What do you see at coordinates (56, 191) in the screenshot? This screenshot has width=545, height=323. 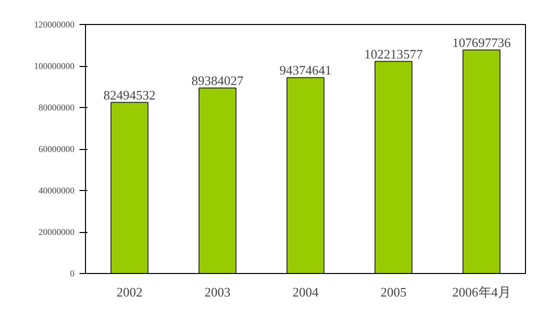 I see `y-tick-label: 40000000` at bounding box center [56, 191].